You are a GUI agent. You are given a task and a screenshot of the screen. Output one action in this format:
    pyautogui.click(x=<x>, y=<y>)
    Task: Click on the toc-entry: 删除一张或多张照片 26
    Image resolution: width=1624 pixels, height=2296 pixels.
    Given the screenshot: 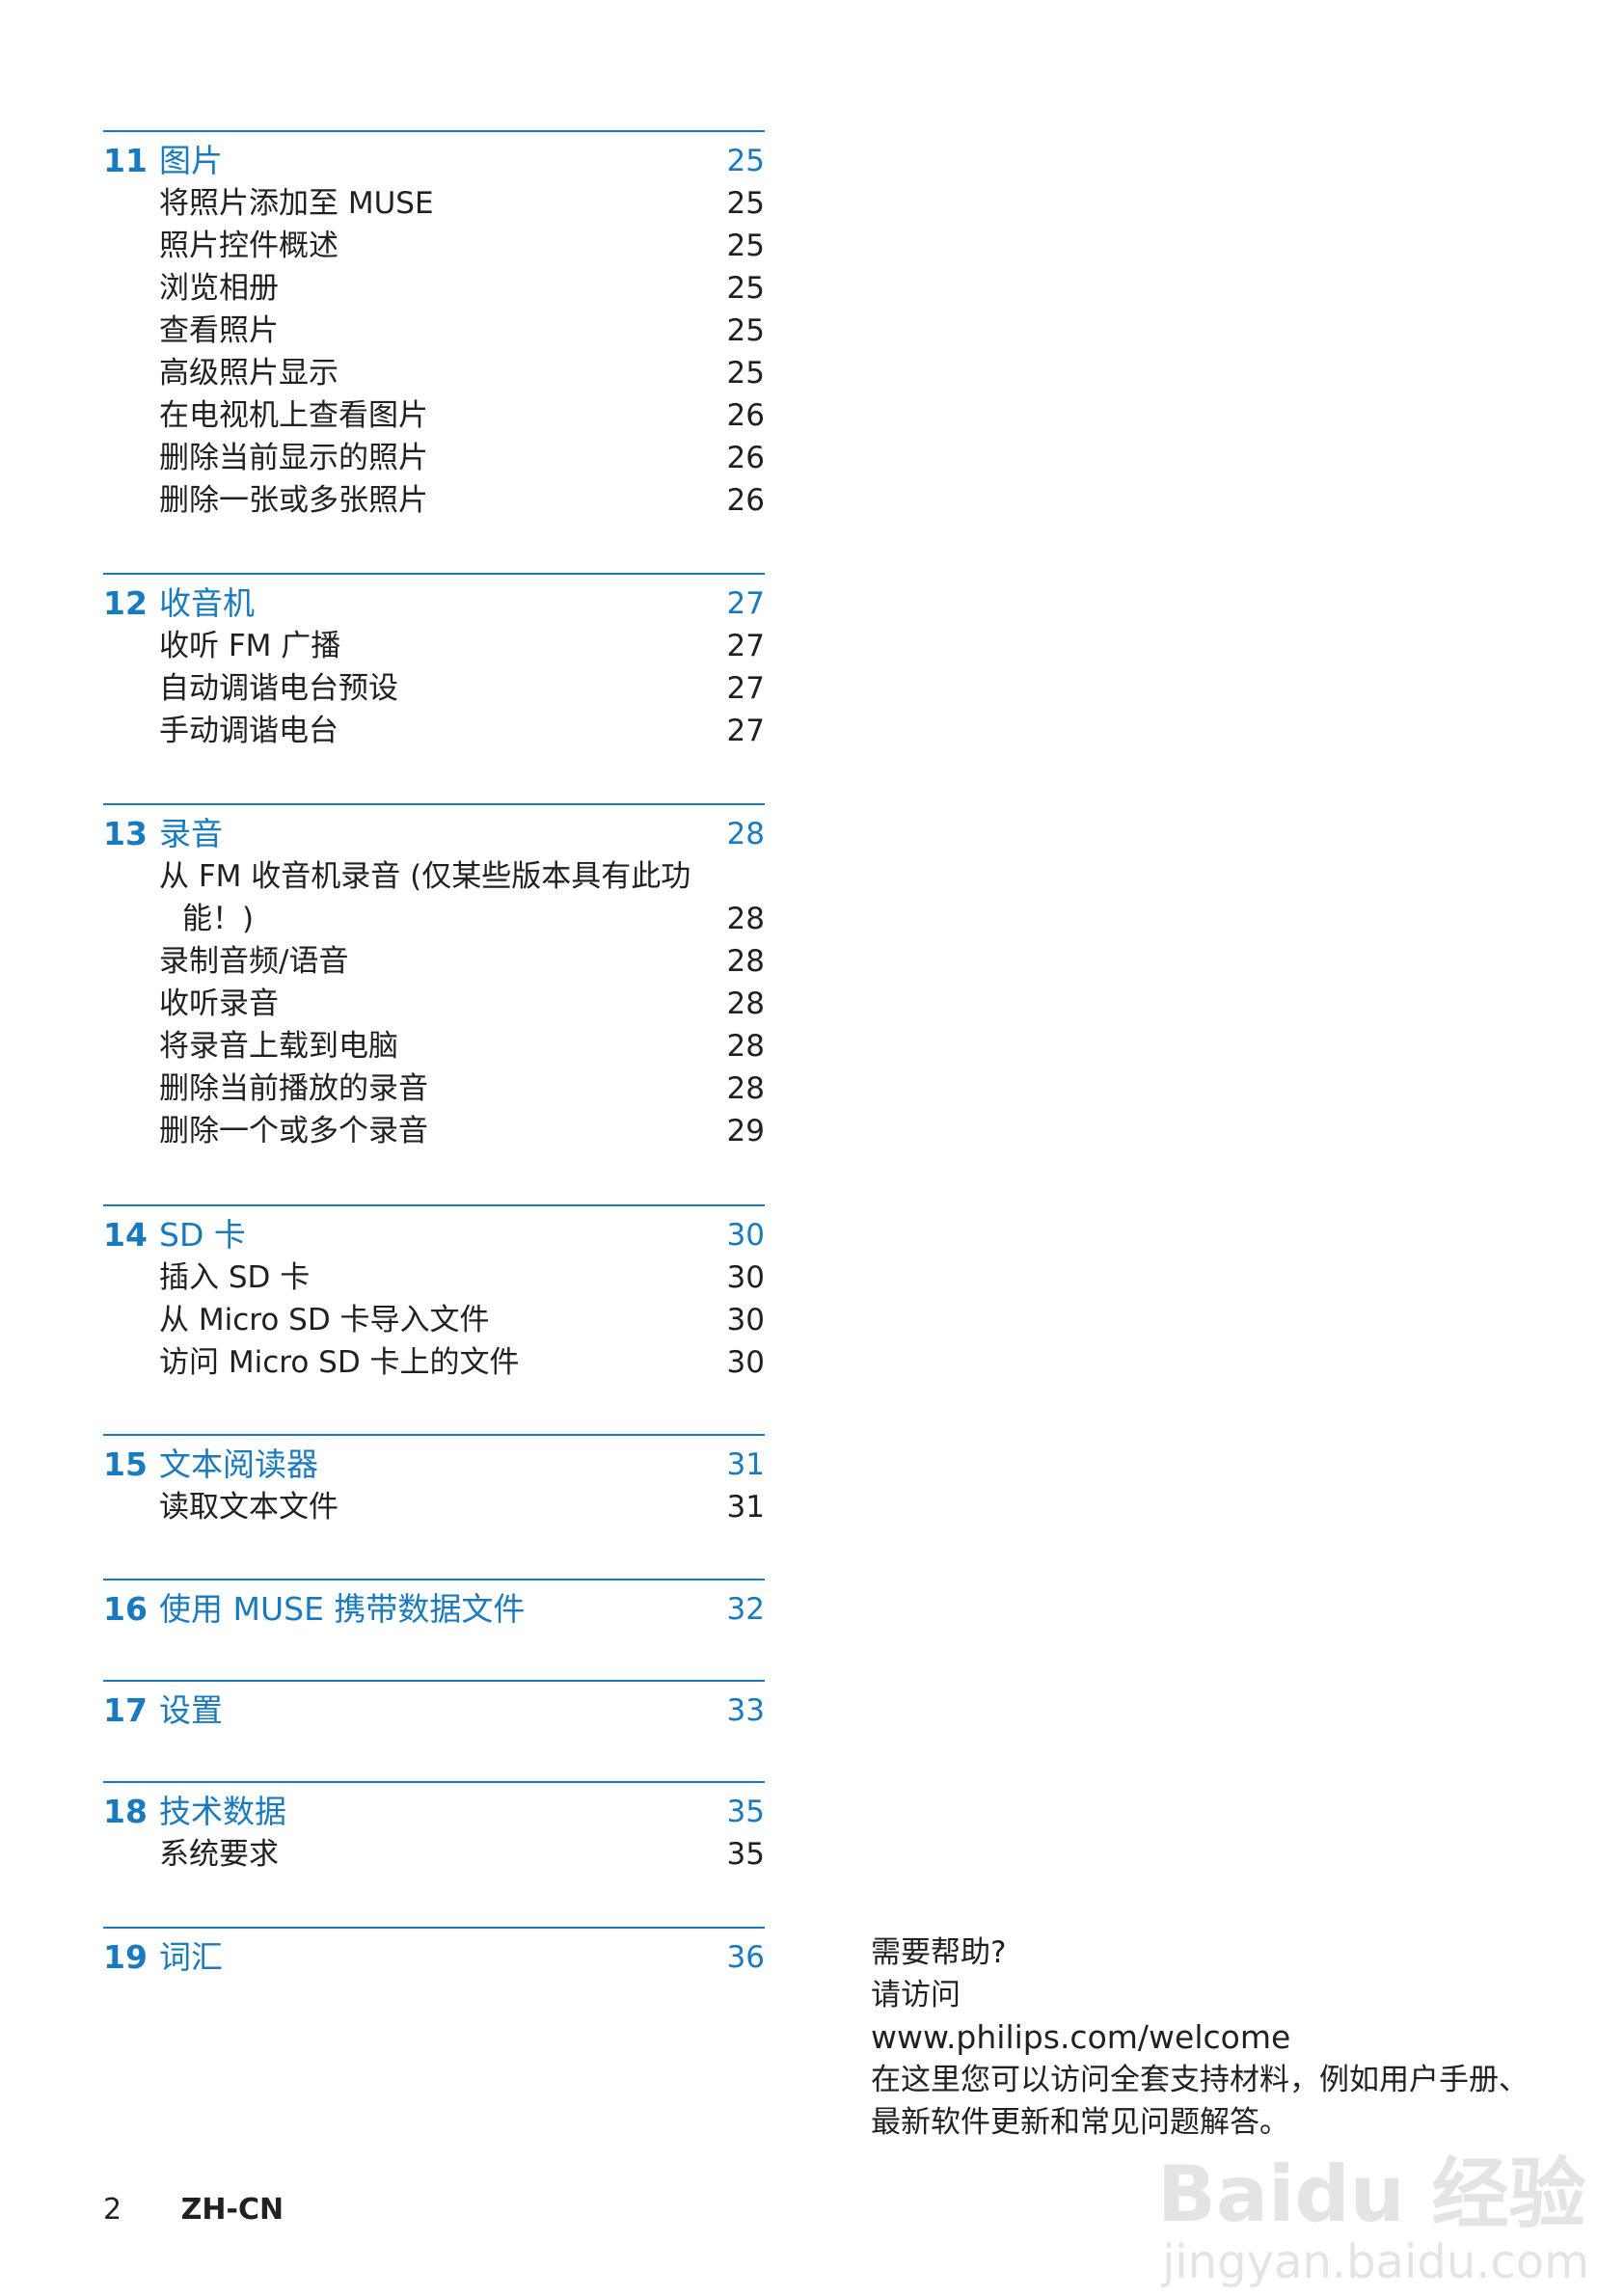 What is the action you would take?
    pyautogui.click(x=434, y=500)
    